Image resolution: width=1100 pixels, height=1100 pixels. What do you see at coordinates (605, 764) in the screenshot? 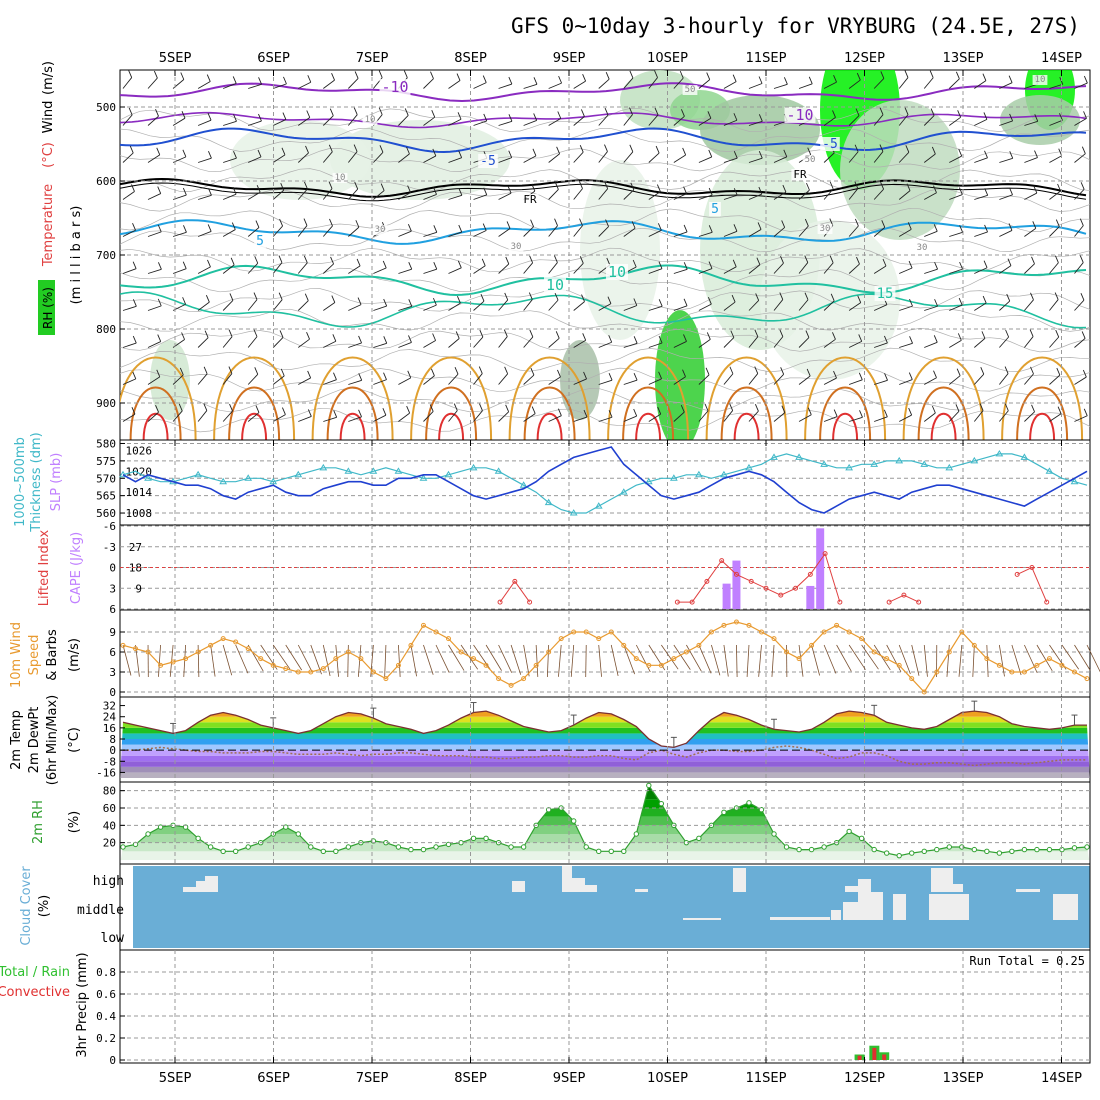
I see `temp-band` at bounding box center [605, 764].